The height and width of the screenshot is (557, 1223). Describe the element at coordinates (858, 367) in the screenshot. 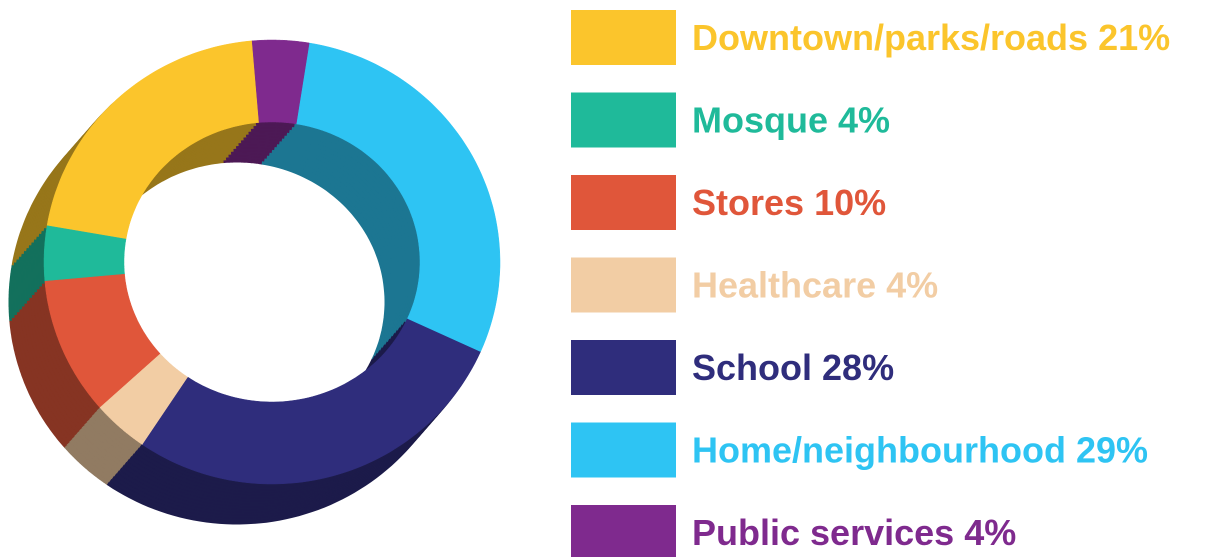

I see `legend-value: 28%` at that location.